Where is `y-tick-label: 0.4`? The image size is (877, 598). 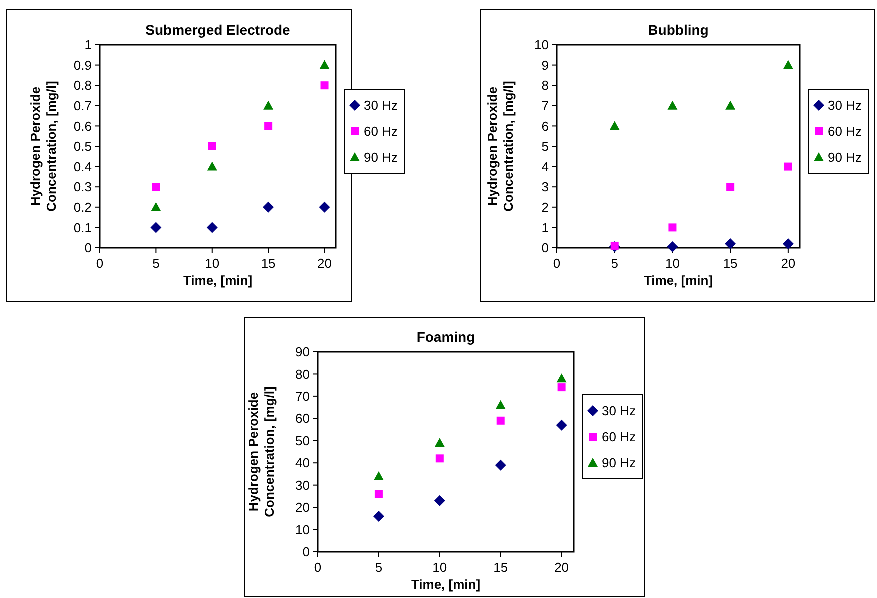
y-tick-label: 0.4 is located at coordinates (83, 166).